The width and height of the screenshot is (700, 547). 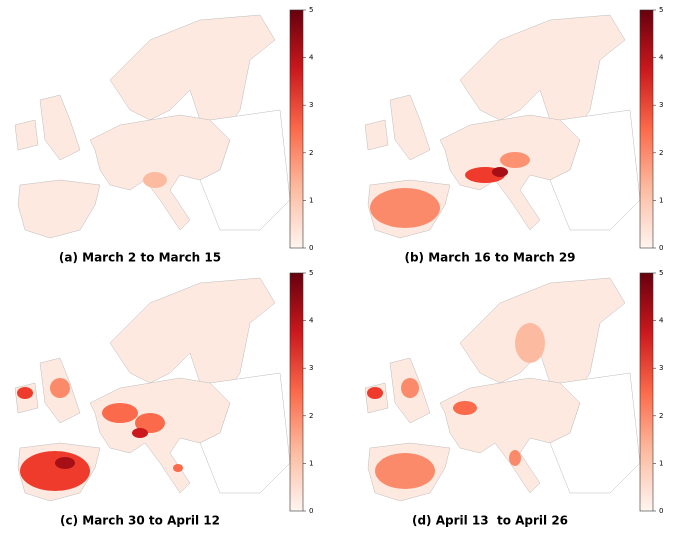 What do you see at coordinates (489, 258) in the screenshot?
I see `caption: (b) March 16 to March 29` at bounding box center [489, 258].